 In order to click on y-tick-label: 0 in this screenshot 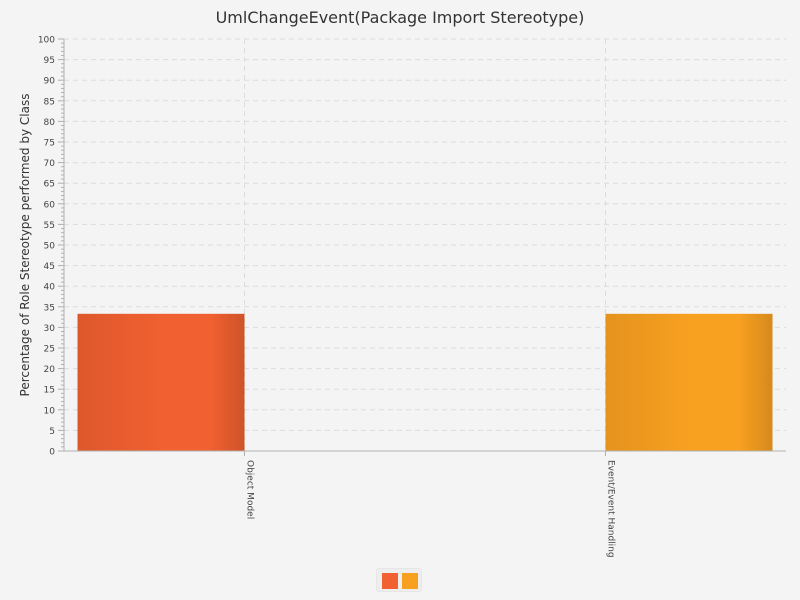, I will do `click(52, 453)`.